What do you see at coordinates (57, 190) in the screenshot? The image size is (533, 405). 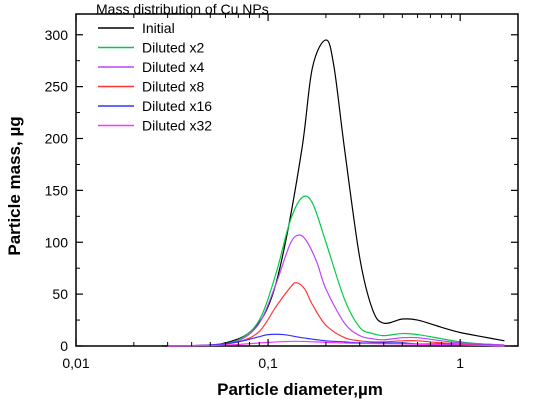 I see `y-tick-label: 150` at bounding box center [57, 190].